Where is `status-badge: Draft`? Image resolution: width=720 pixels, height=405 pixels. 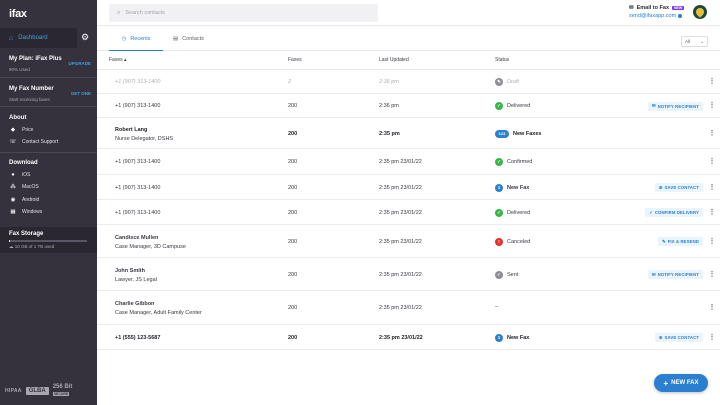
status-badge: Draft is located at coordinates (513, 82).